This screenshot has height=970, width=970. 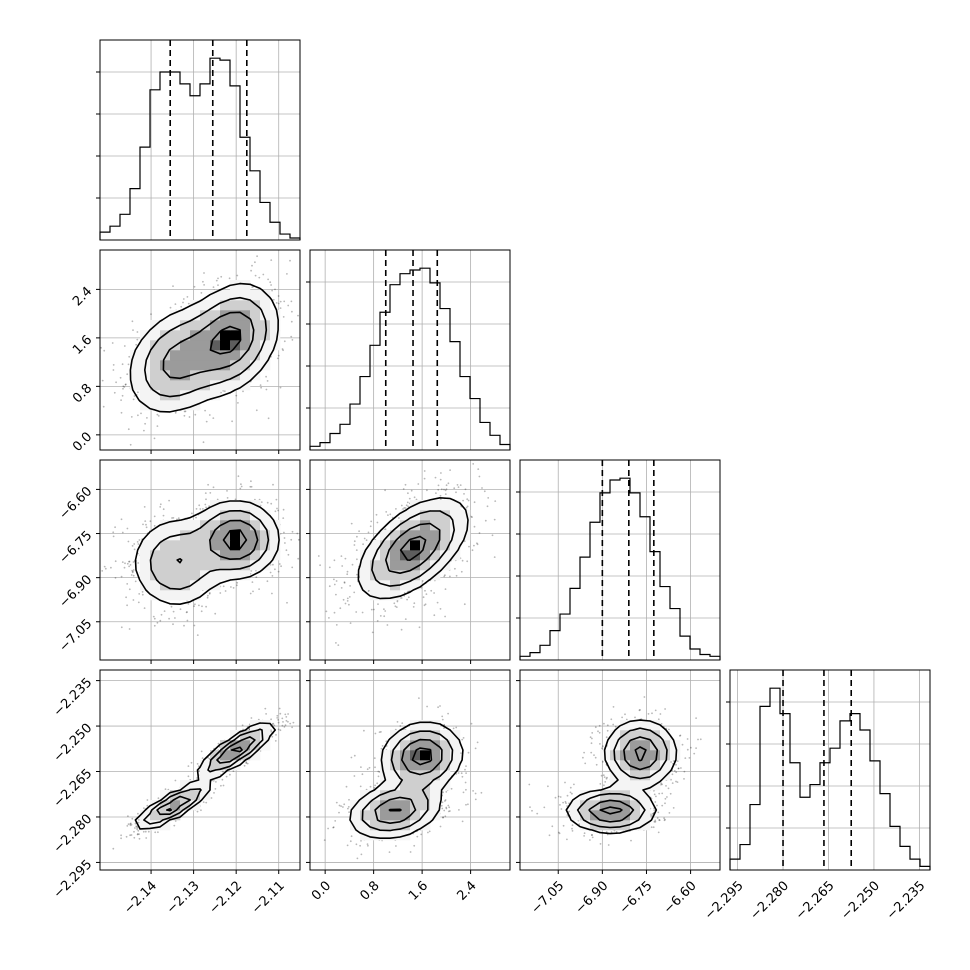 I want to click on panel-frame, so click(x=830, y=770).